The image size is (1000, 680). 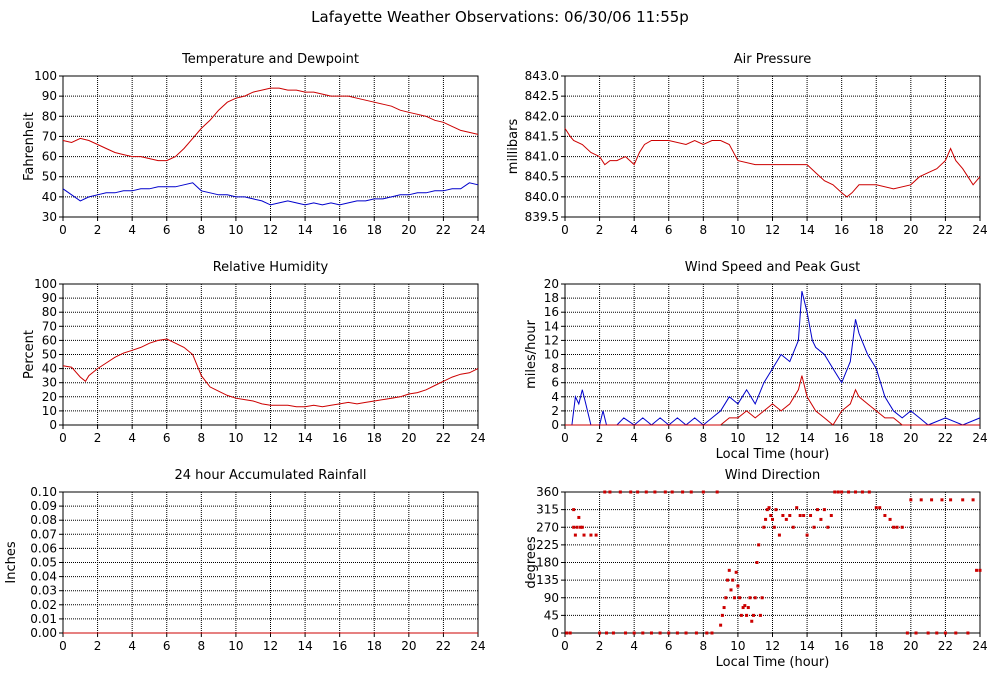 What do you see at coordinates (408, 230) in the screenshot?
I see `temp-xtick-label: 20` at bounding box center [408, 230].